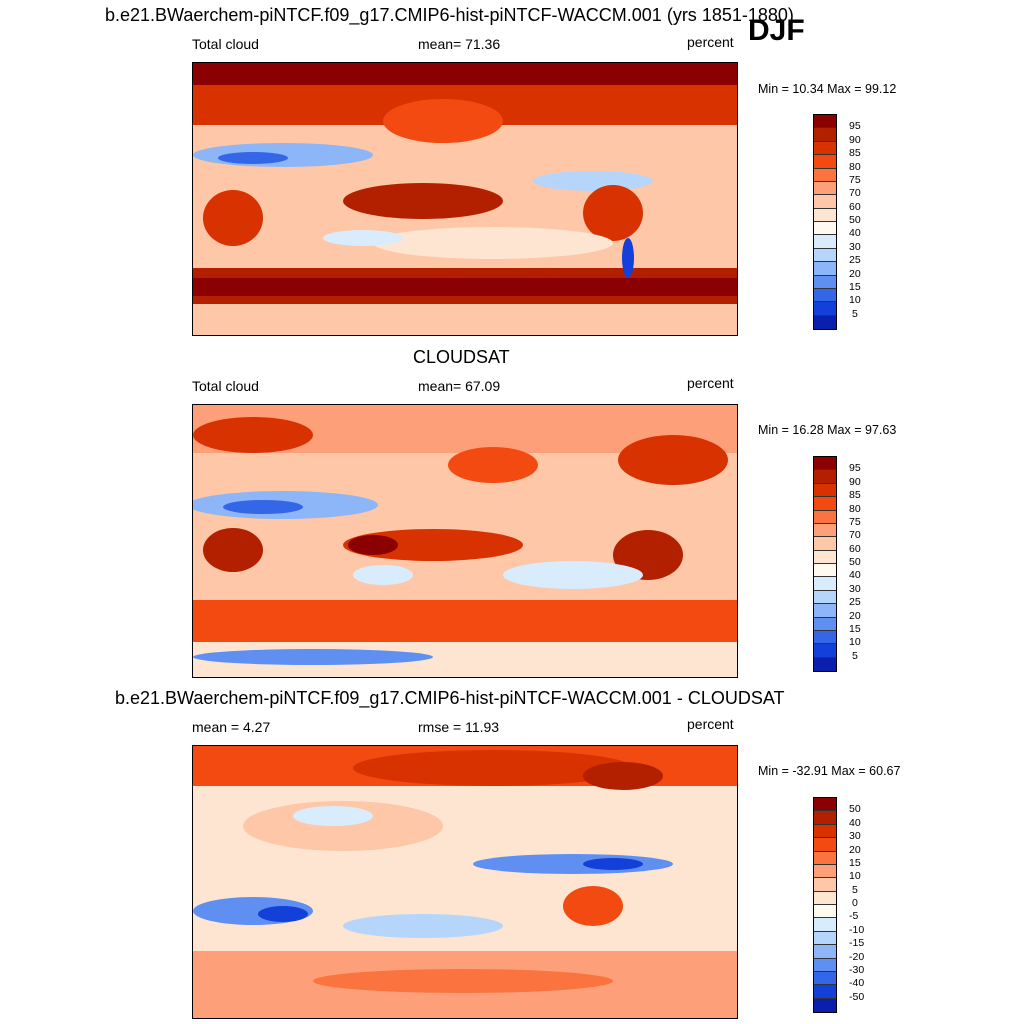  I want to click on panel1-colorbar, so click(825, 222).